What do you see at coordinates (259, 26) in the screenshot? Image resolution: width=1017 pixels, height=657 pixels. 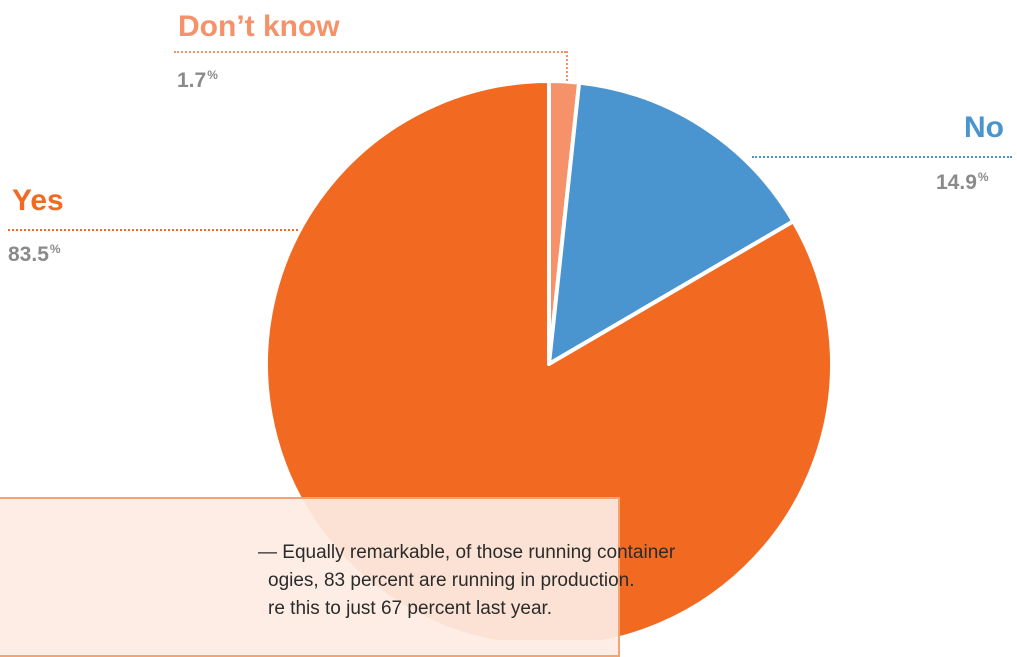 I see `slice-label-dont-know: Don’t know` at bounding box center [259, 26].